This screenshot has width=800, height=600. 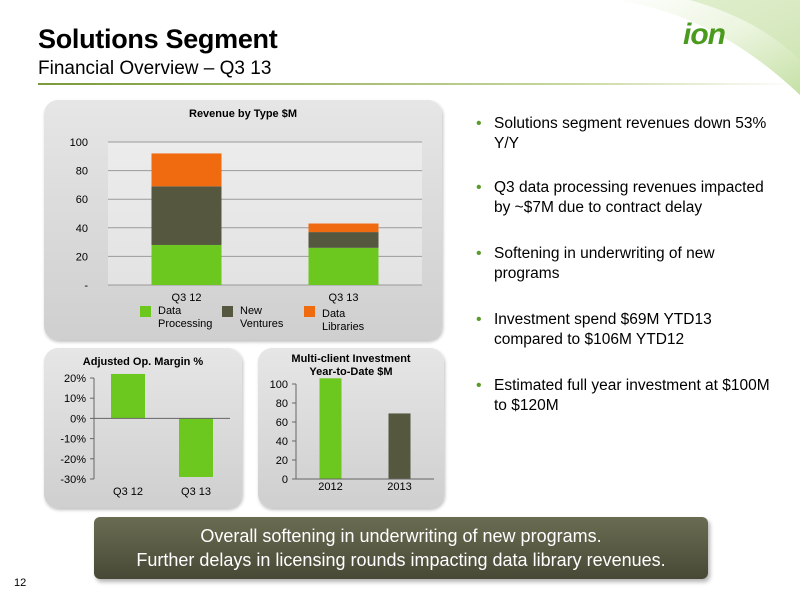 I want to click on y-tick-label: -10%, so click(x=73, y=440).